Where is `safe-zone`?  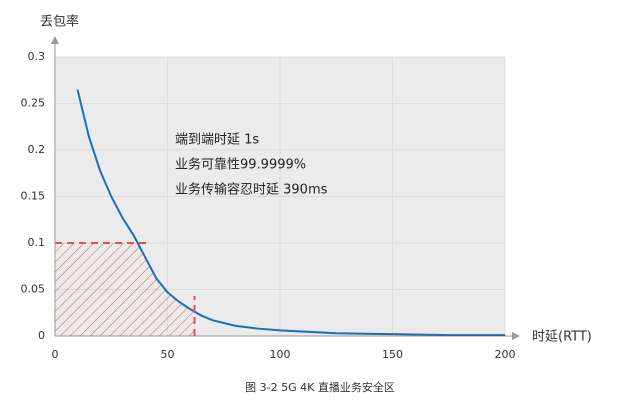
safe-zone is located at coordinates (125, 289).